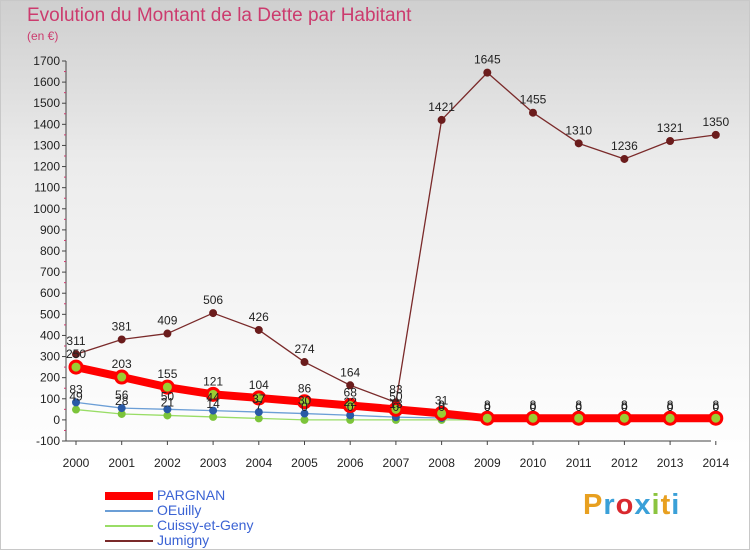 This screenshot has height=551, width=750. Describe the element at coordinates (593, 505) in the screenshot. I see `logo-letter: P` at that location.